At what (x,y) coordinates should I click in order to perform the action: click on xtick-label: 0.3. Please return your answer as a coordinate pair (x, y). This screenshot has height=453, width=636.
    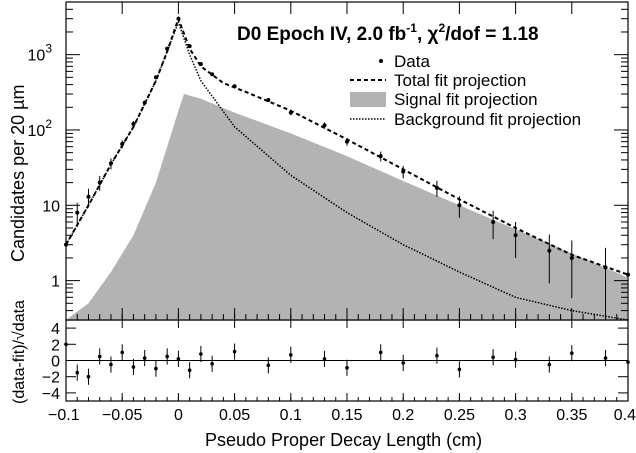
    Looking at the image, I should click on (515, 415).